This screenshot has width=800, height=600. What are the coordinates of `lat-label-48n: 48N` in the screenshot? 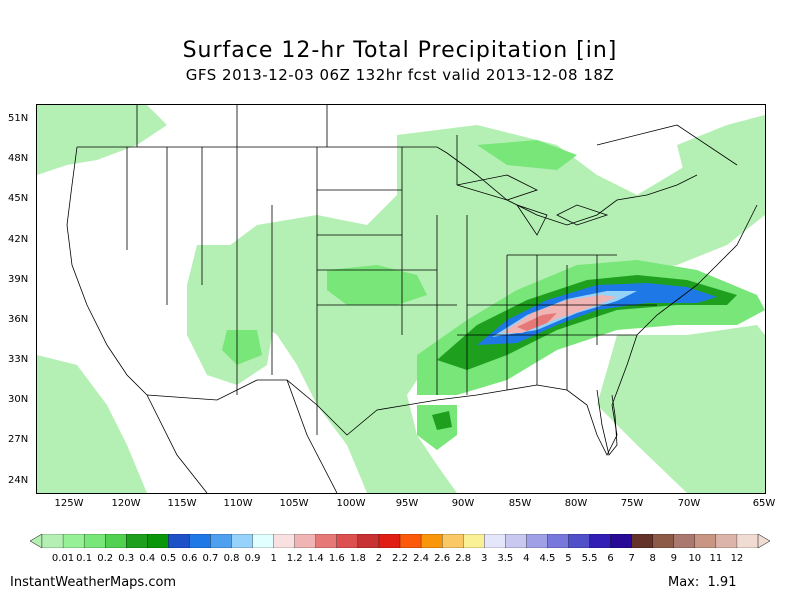 It's located at (18, 158).